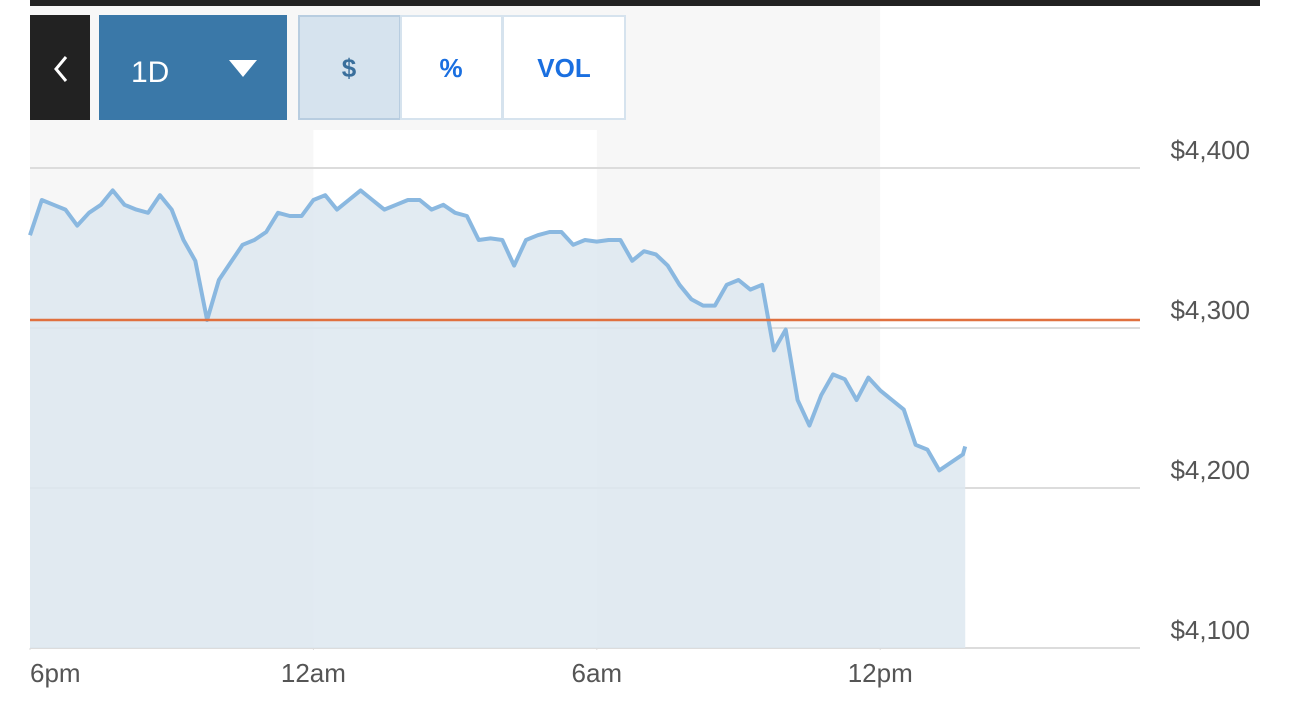 This screenshot has height=716, width=1290. Describe the element at coordinates (55, 673) in the screenshot. I see `x-tick-label: 6pm` at that location.